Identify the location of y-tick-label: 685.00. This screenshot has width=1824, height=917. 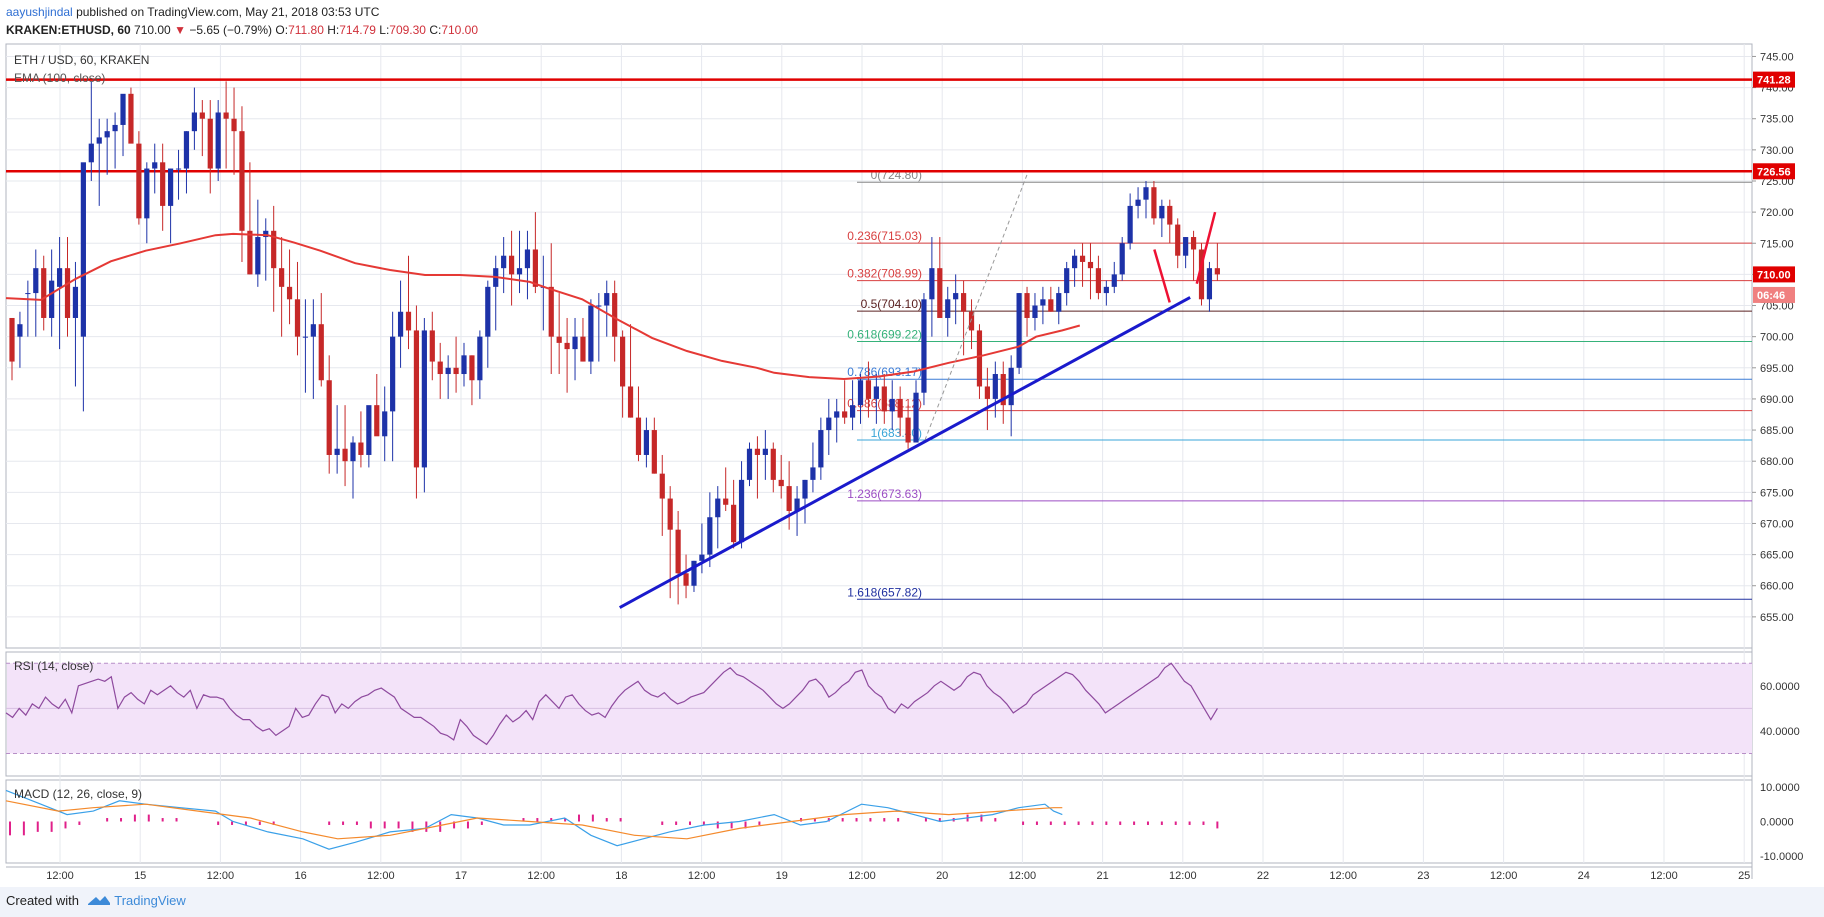
(1777, 431).